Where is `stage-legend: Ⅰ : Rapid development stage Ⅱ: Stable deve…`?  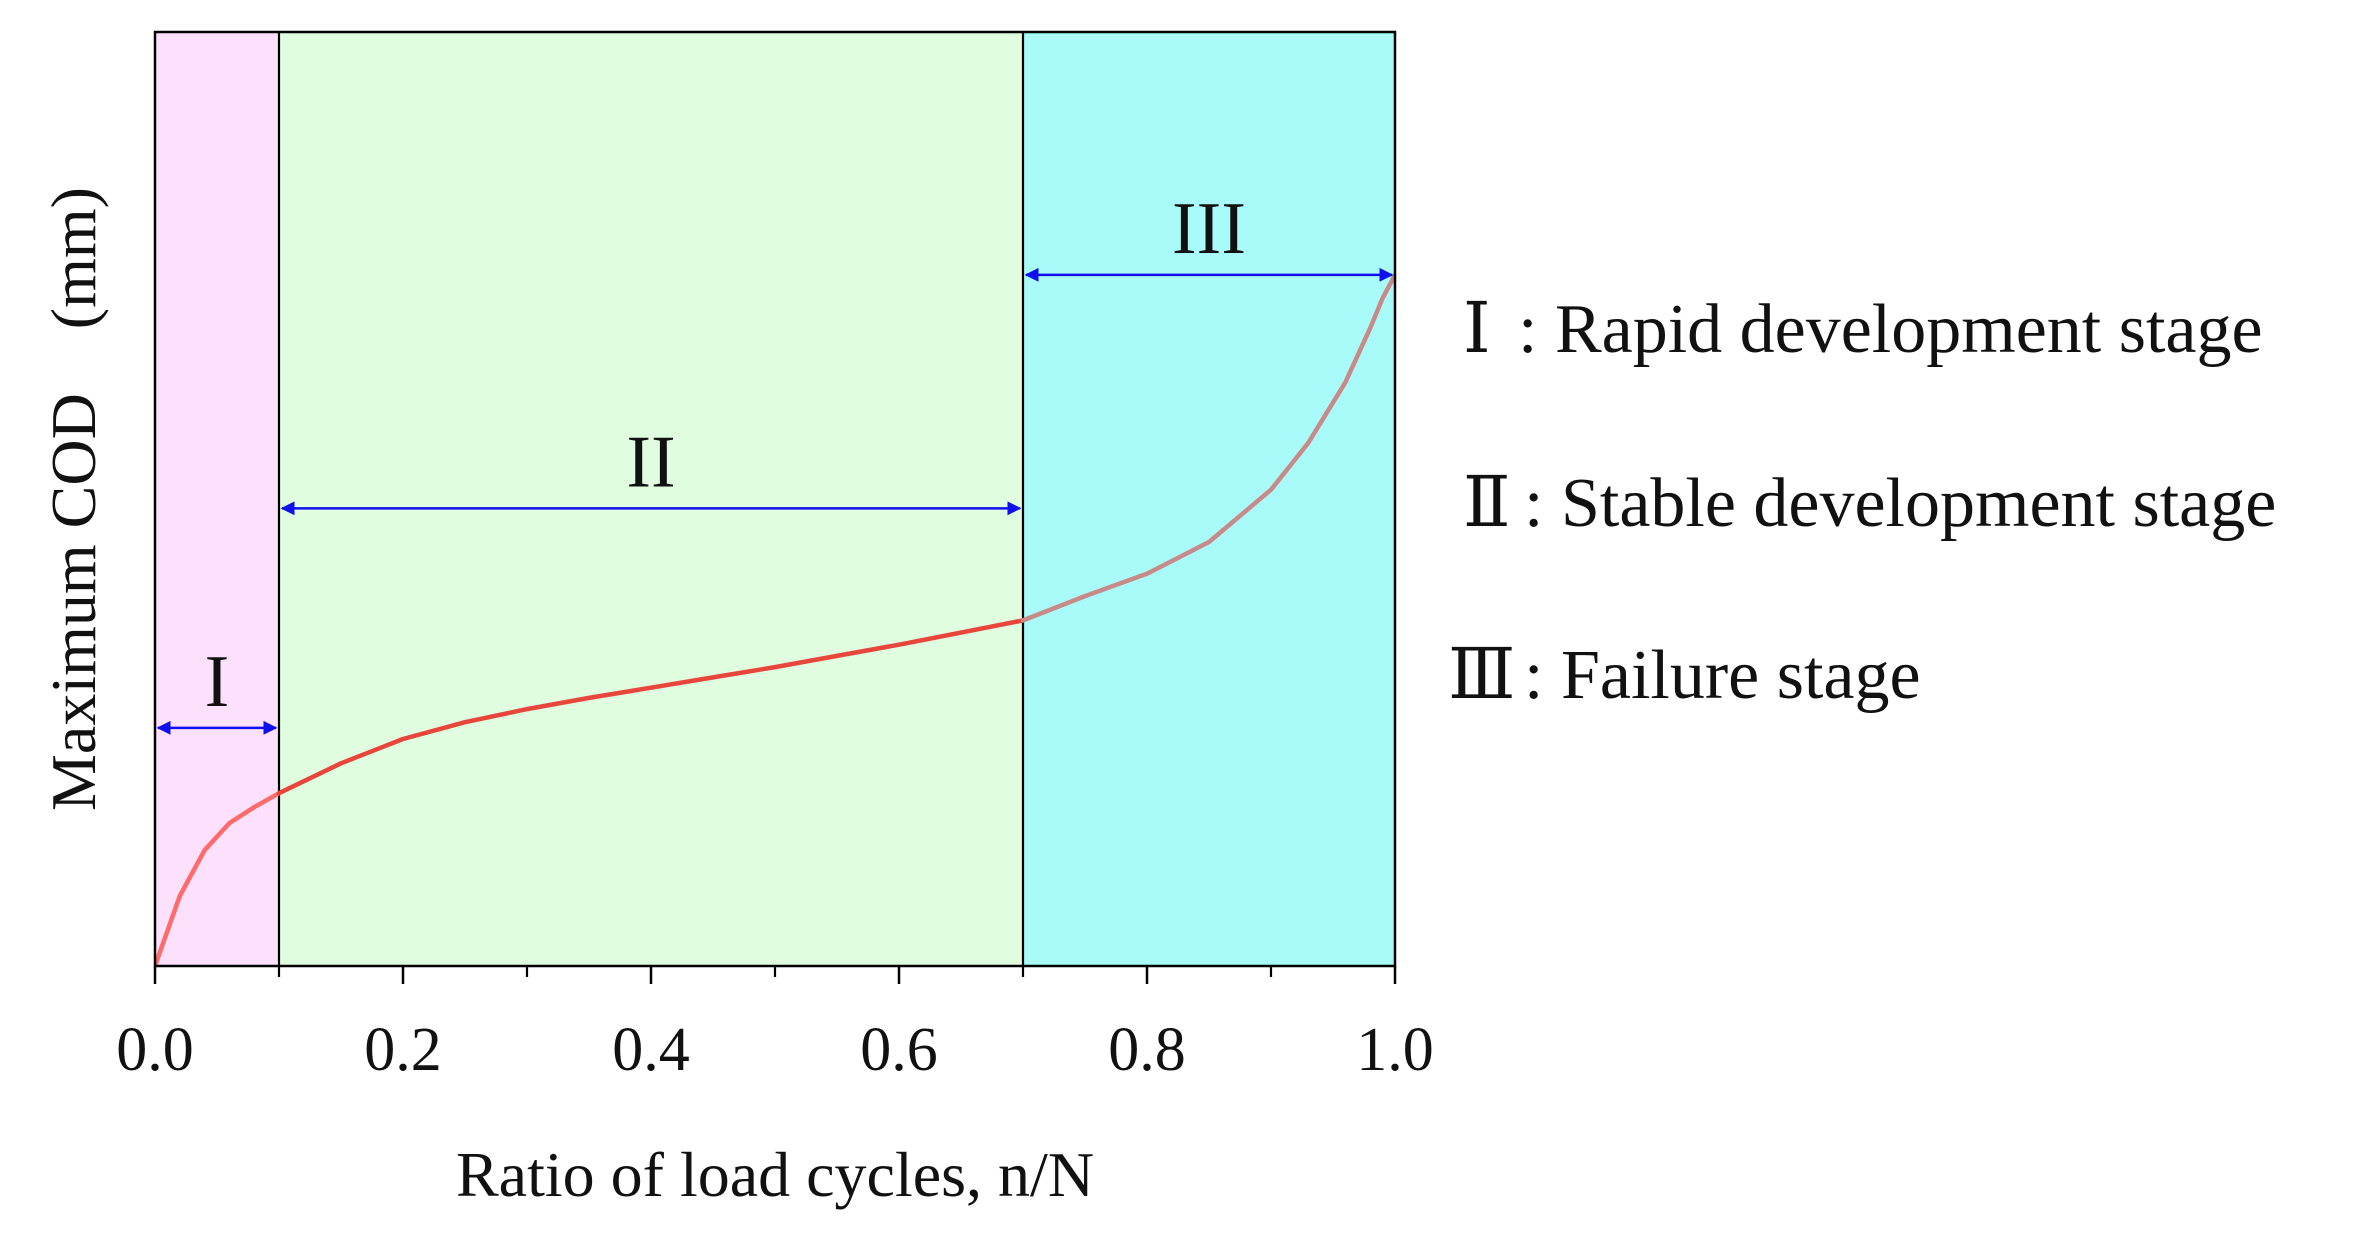
stage-legend: Ⅰ : Rapid development stage Ⅱ: Stable deve… is located at coordinates (1862, 502).